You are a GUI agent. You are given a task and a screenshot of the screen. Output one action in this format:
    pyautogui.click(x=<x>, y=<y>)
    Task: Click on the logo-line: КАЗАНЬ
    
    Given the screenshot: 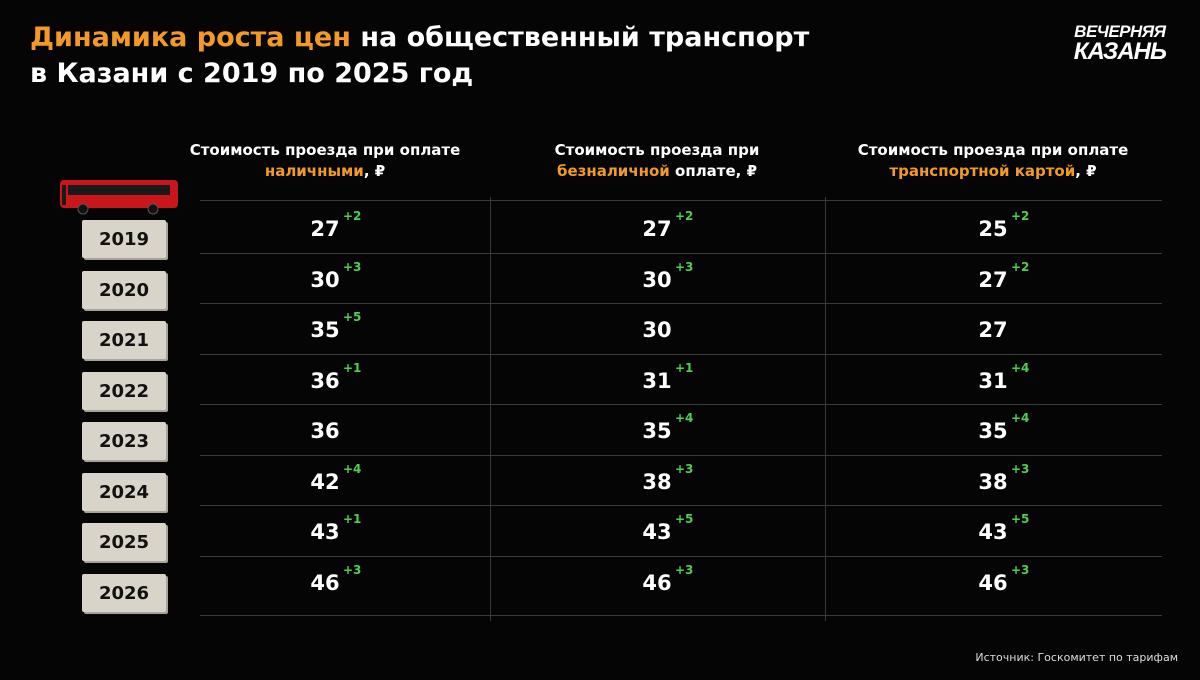 What is the action you would take?
    pyautogui.click(x=1120, y=51)
    